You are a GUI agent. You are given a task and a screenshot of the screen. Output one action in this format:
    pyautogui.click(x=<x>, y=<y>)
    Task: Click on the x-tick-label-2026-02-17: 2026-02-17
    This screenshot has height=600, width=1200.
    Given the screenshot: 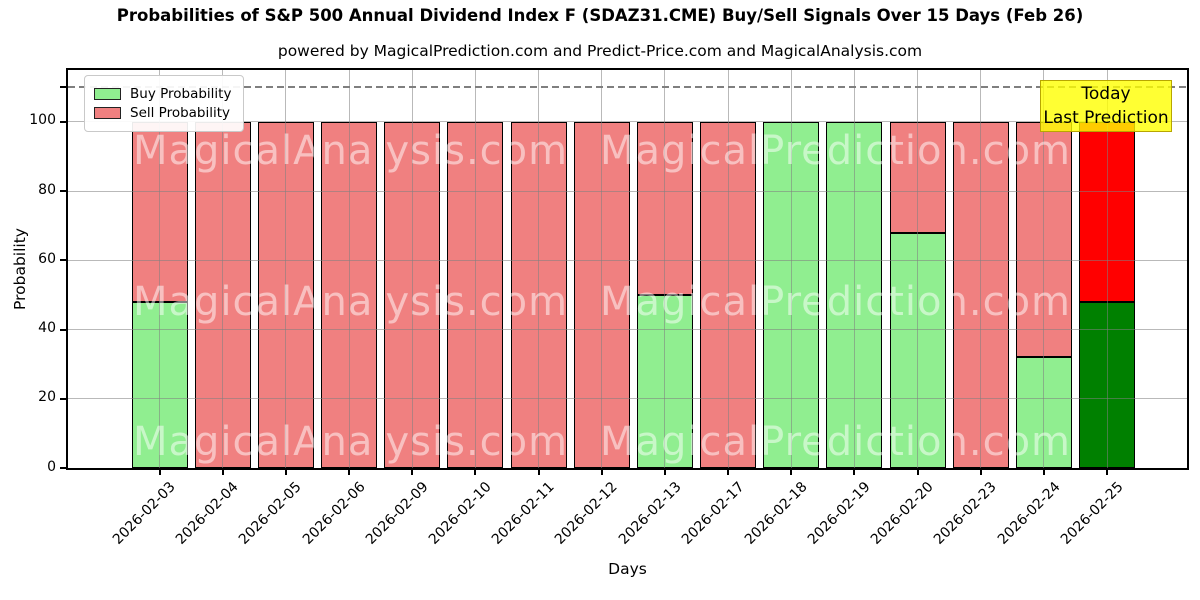 What is the action you would take?
    pyautogui.click(x=713, y=513)
    